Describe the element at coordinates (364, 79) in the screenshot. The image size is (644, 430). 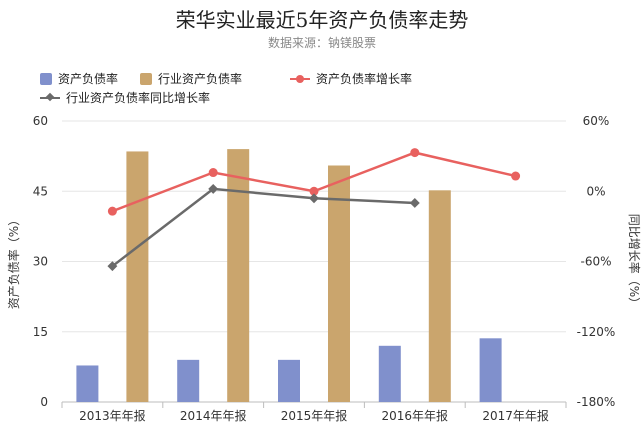
I see `legend-label-growth: 资产负债率增长率` at that location.